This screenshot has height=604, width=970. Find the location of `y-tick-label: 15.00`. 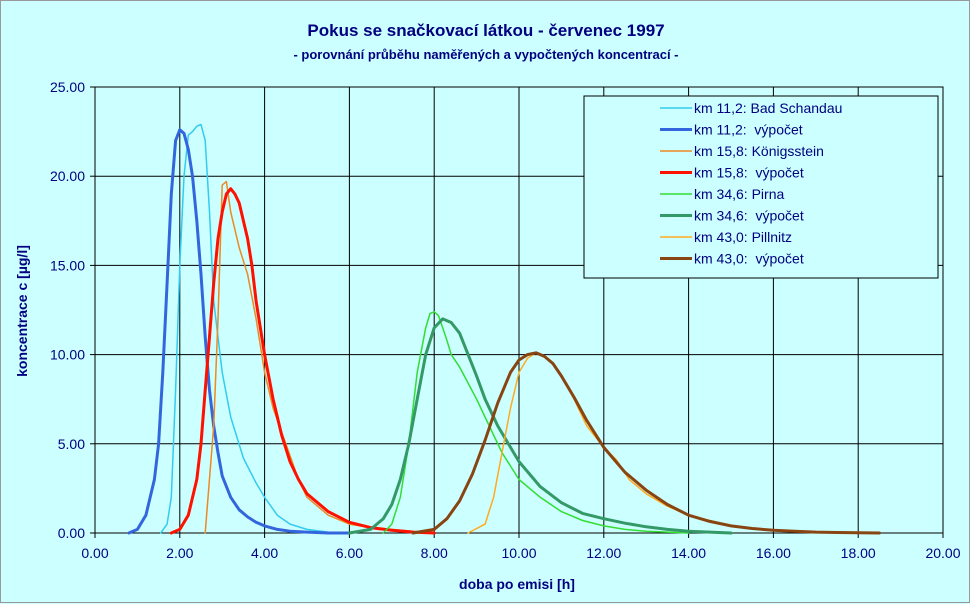

y-tick-label: 15.00 is located at coordinates (67, 265).